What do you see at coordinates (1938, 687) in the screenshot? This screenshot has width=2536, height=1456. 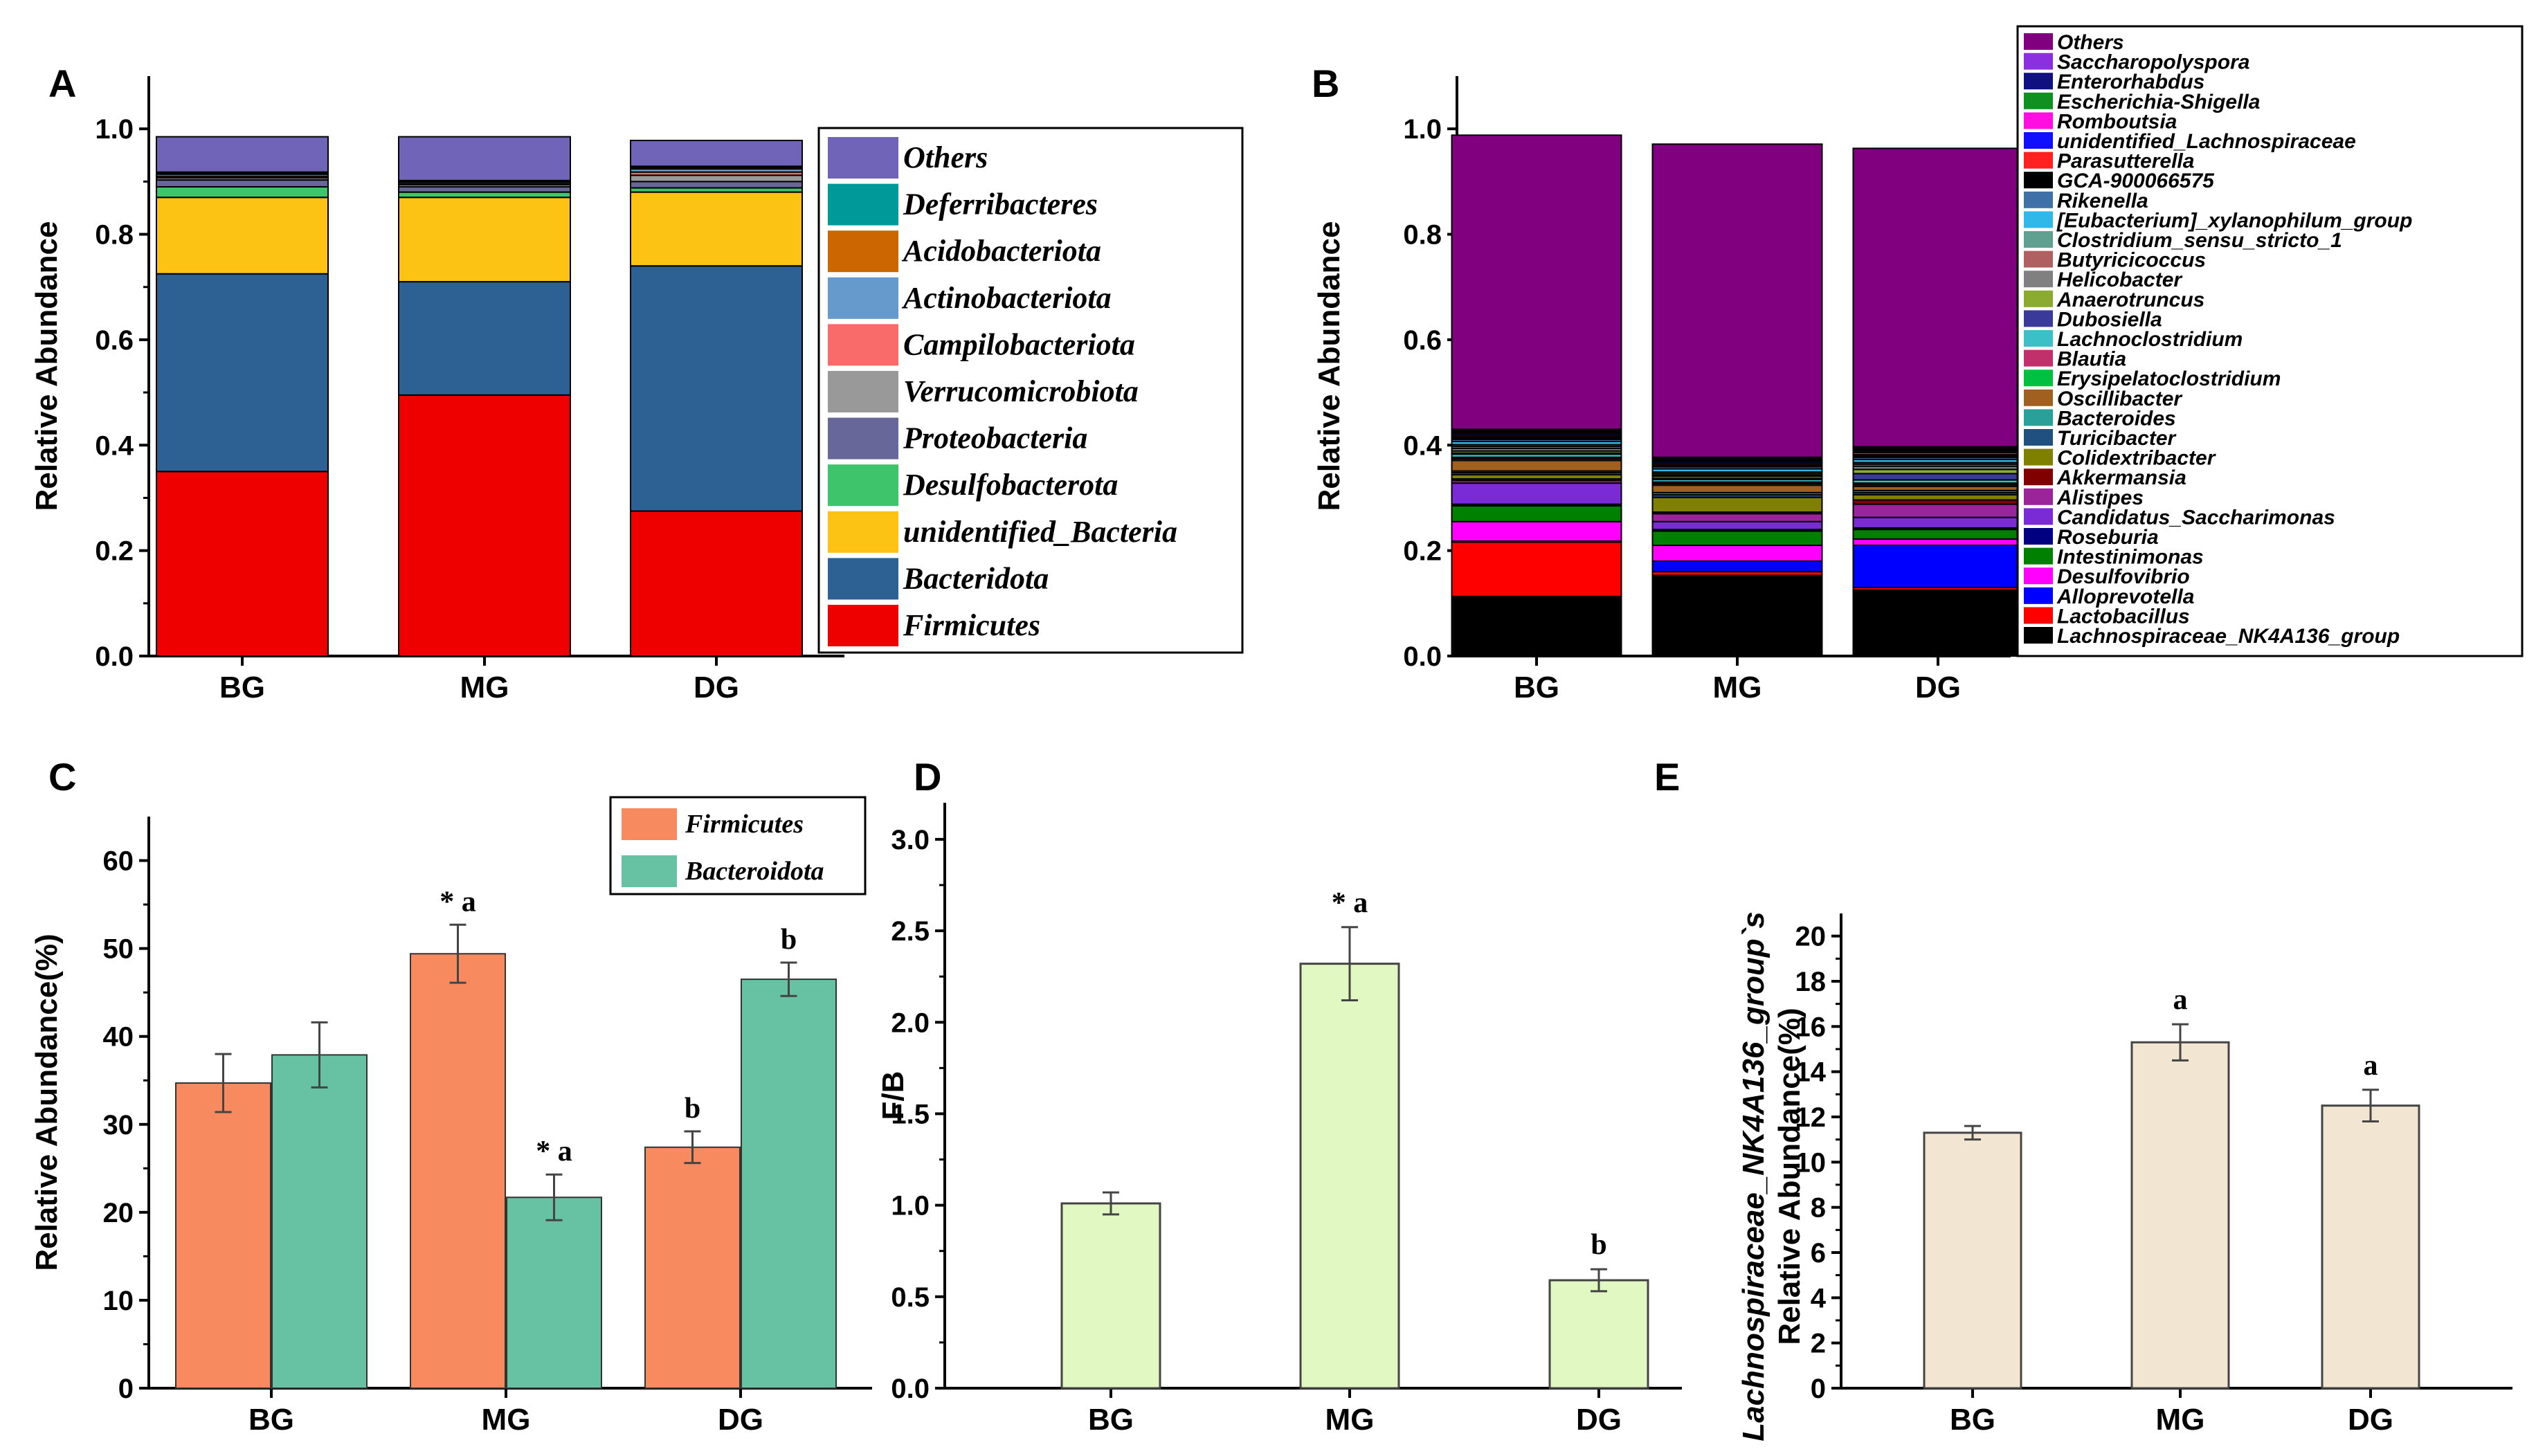 I see `x-tick-label-B: DG` at bounding box center [1938, 687].